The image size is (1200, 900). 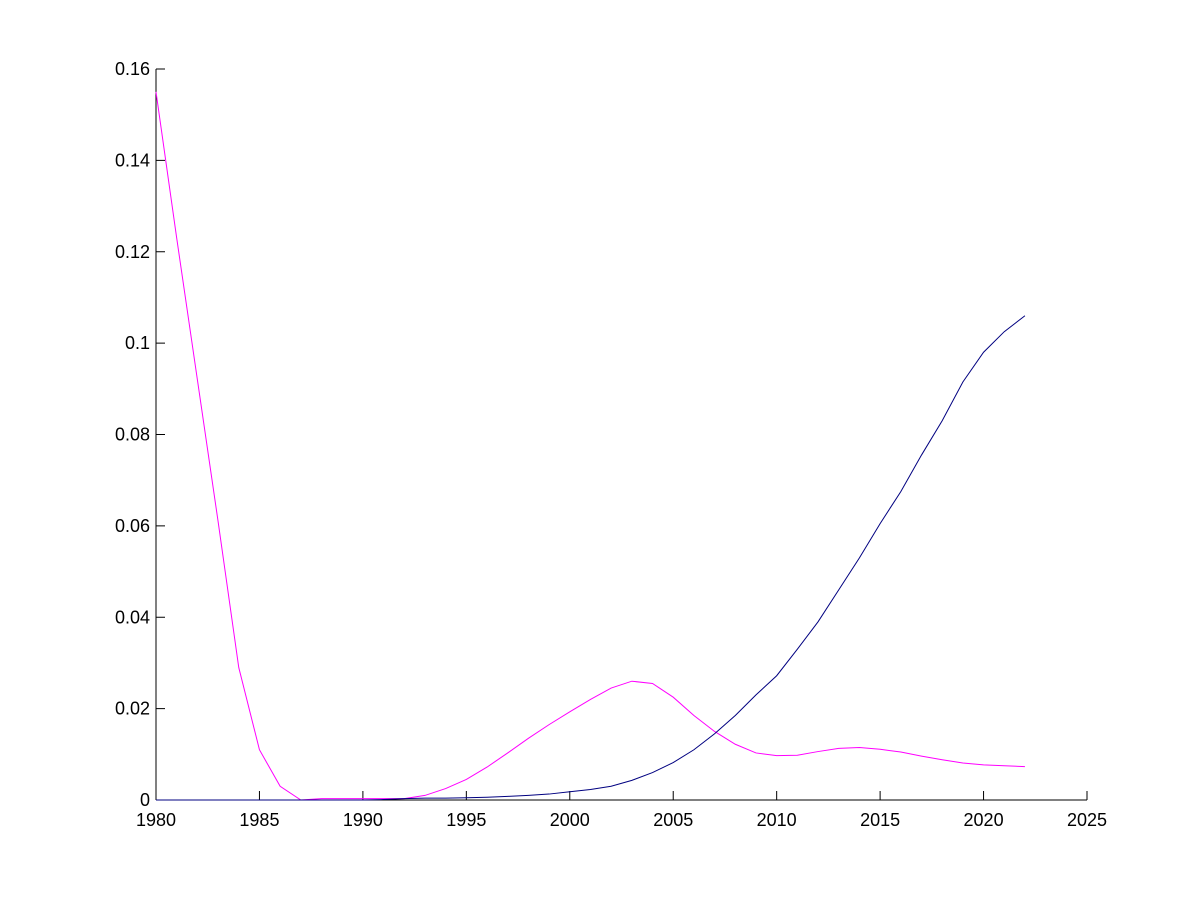 What do you see at coordinates (132, 709) in the screenshot?
I see `y-tick-label: 0.02` at bounding box center [132, 709].